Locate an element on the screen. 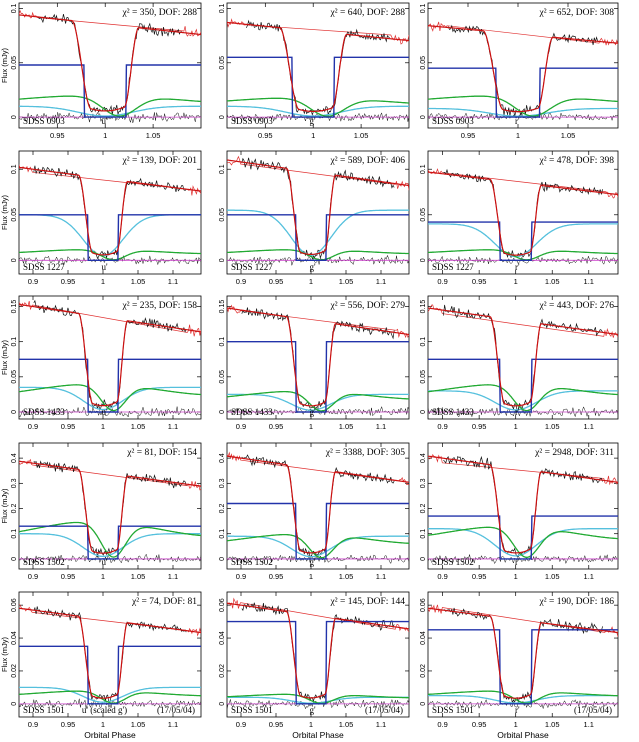 The height and width of the screenshot is (742, 639). chi-square-annotation: χ² = 640, DOF: 288 is located at coordinates (368, 13).